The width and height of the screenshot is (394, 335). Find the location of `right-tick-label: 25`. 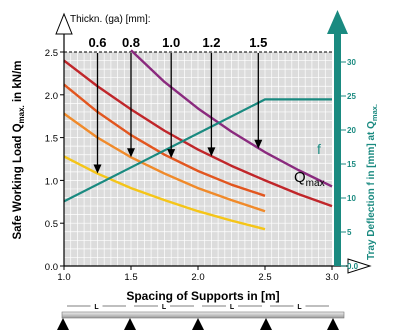

right-tick-label: 25 is located at coordinates (351, 96).